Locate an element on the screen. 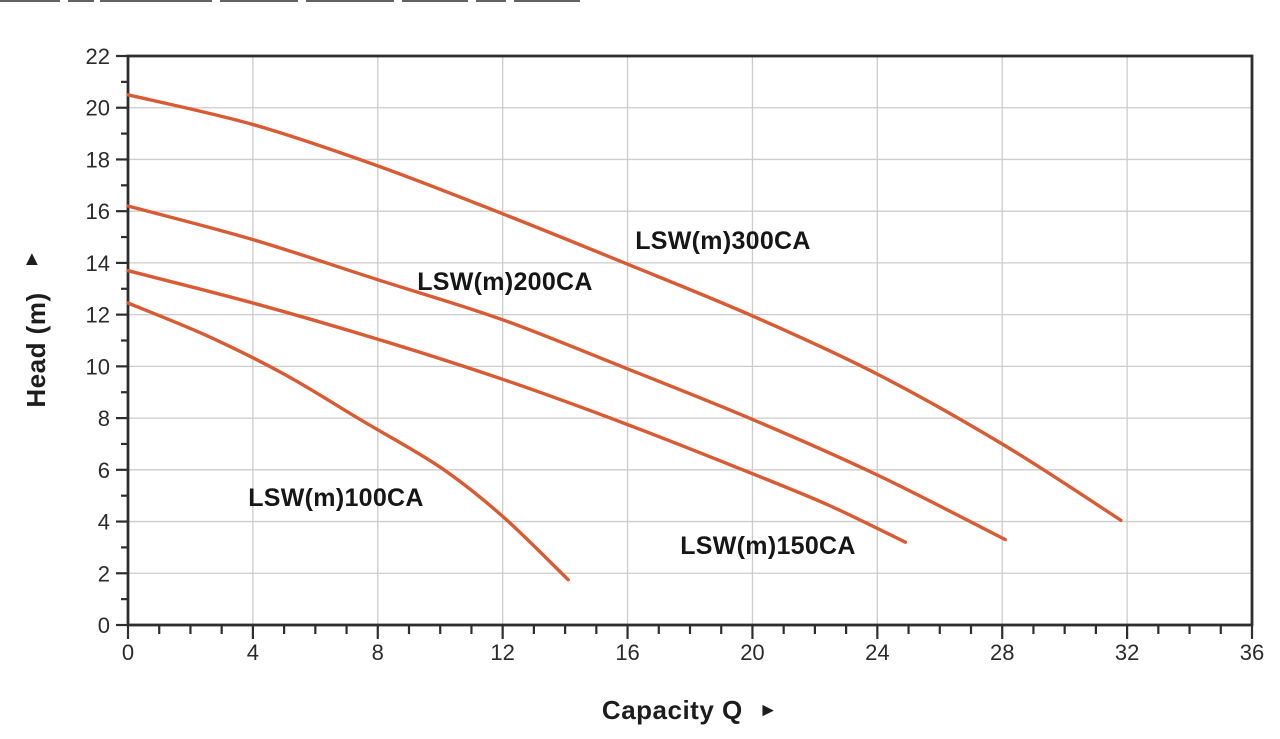  up-arrow-icon: ▲ is located at coordinates (32, 259).